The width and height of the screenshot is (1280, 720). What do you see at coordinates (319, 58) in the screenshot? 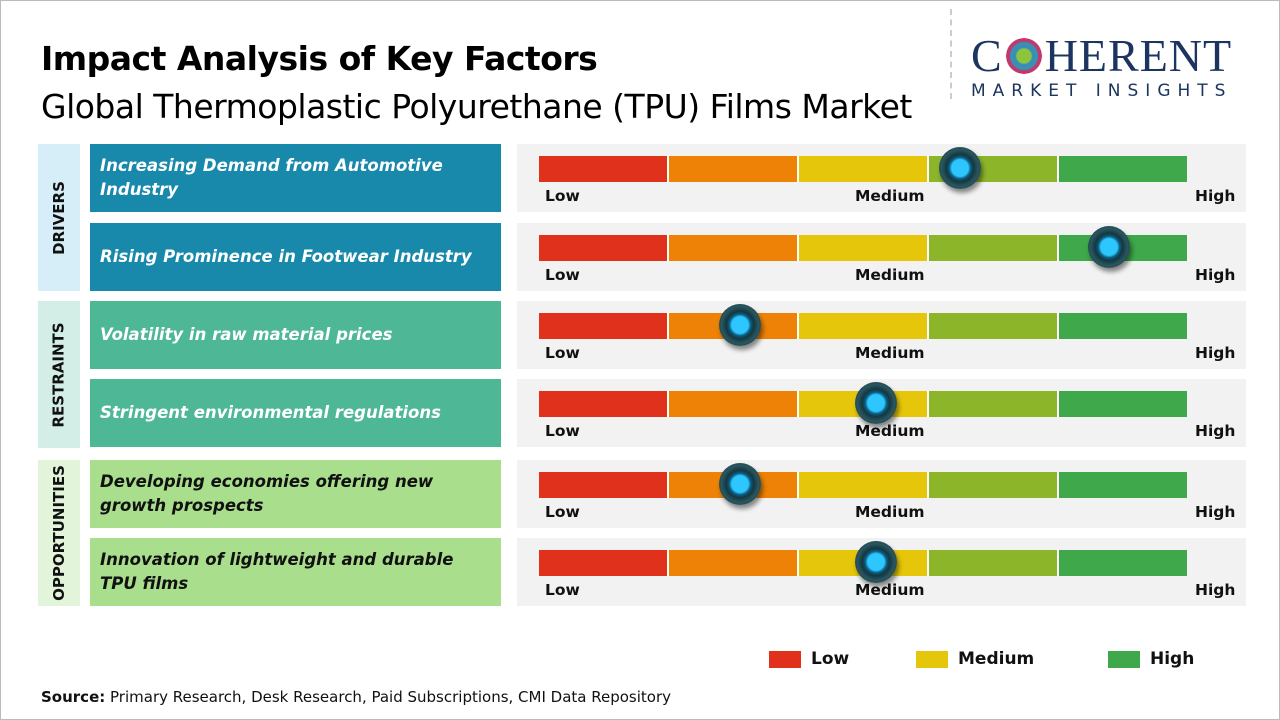
I see `page-title: Impact Analysis of Key Factors` at bounding box center [319, 58].